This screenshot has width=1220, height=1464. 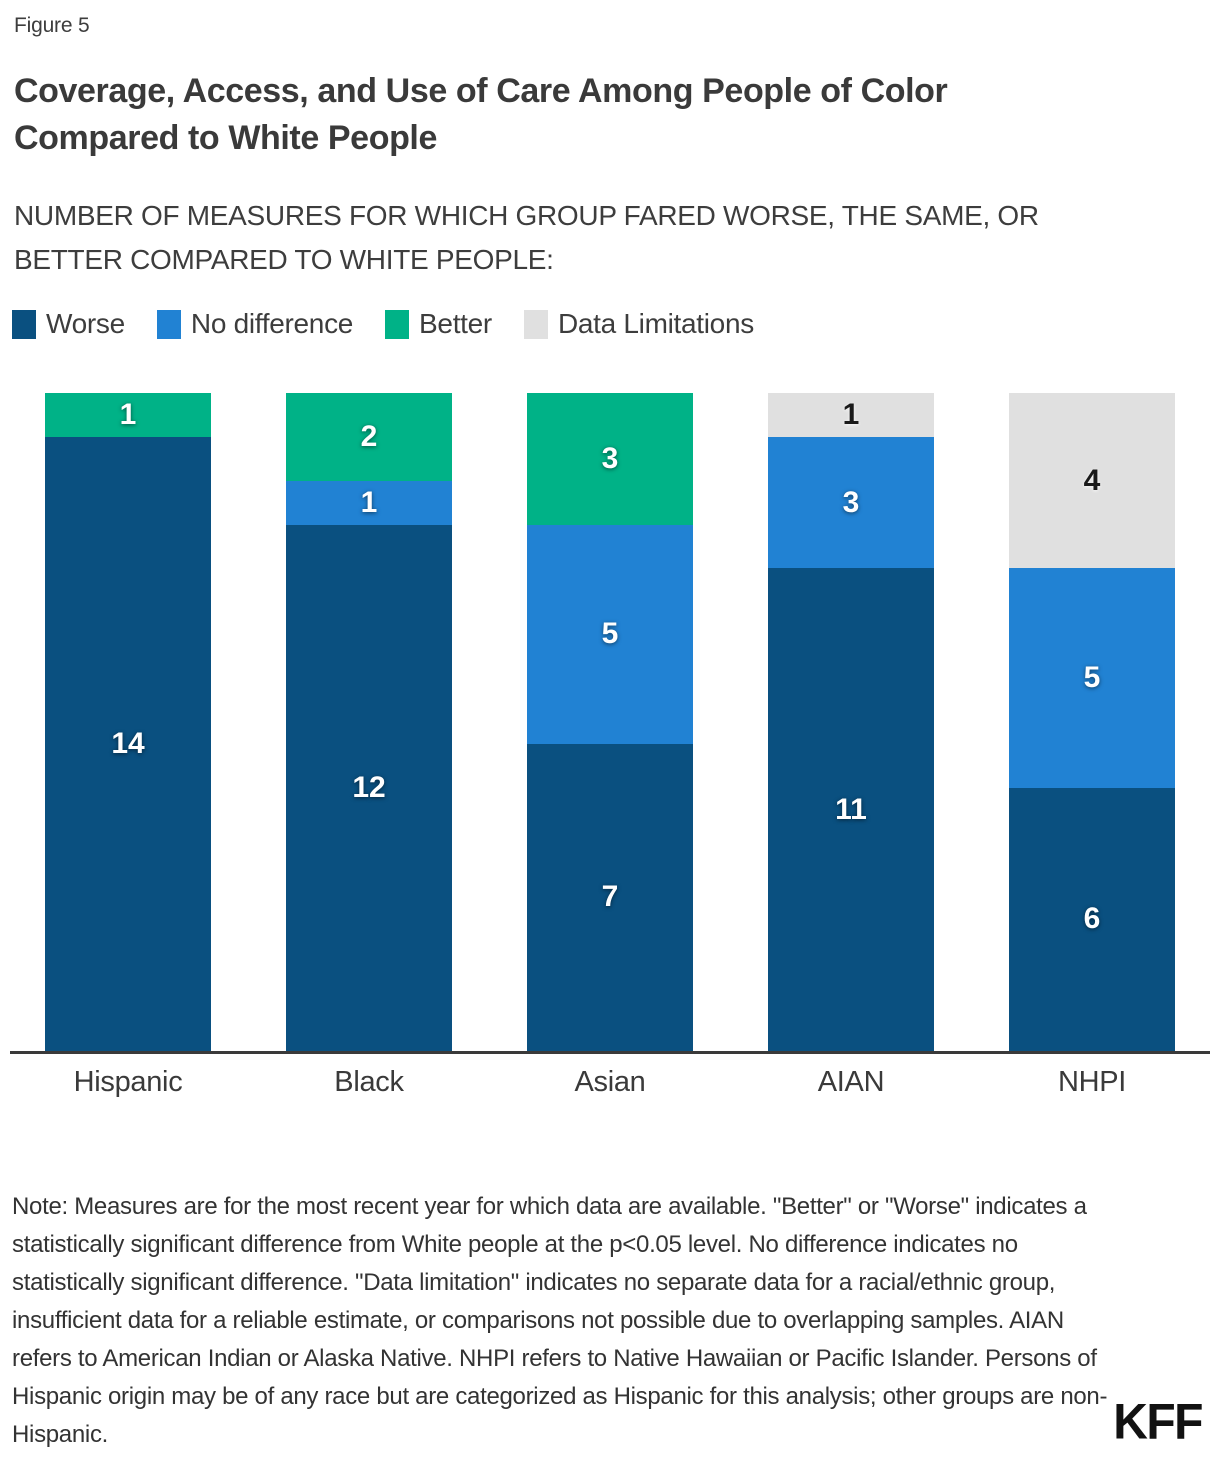 I want to click on bar-segment-value: 11, so click(x=851, y=809).